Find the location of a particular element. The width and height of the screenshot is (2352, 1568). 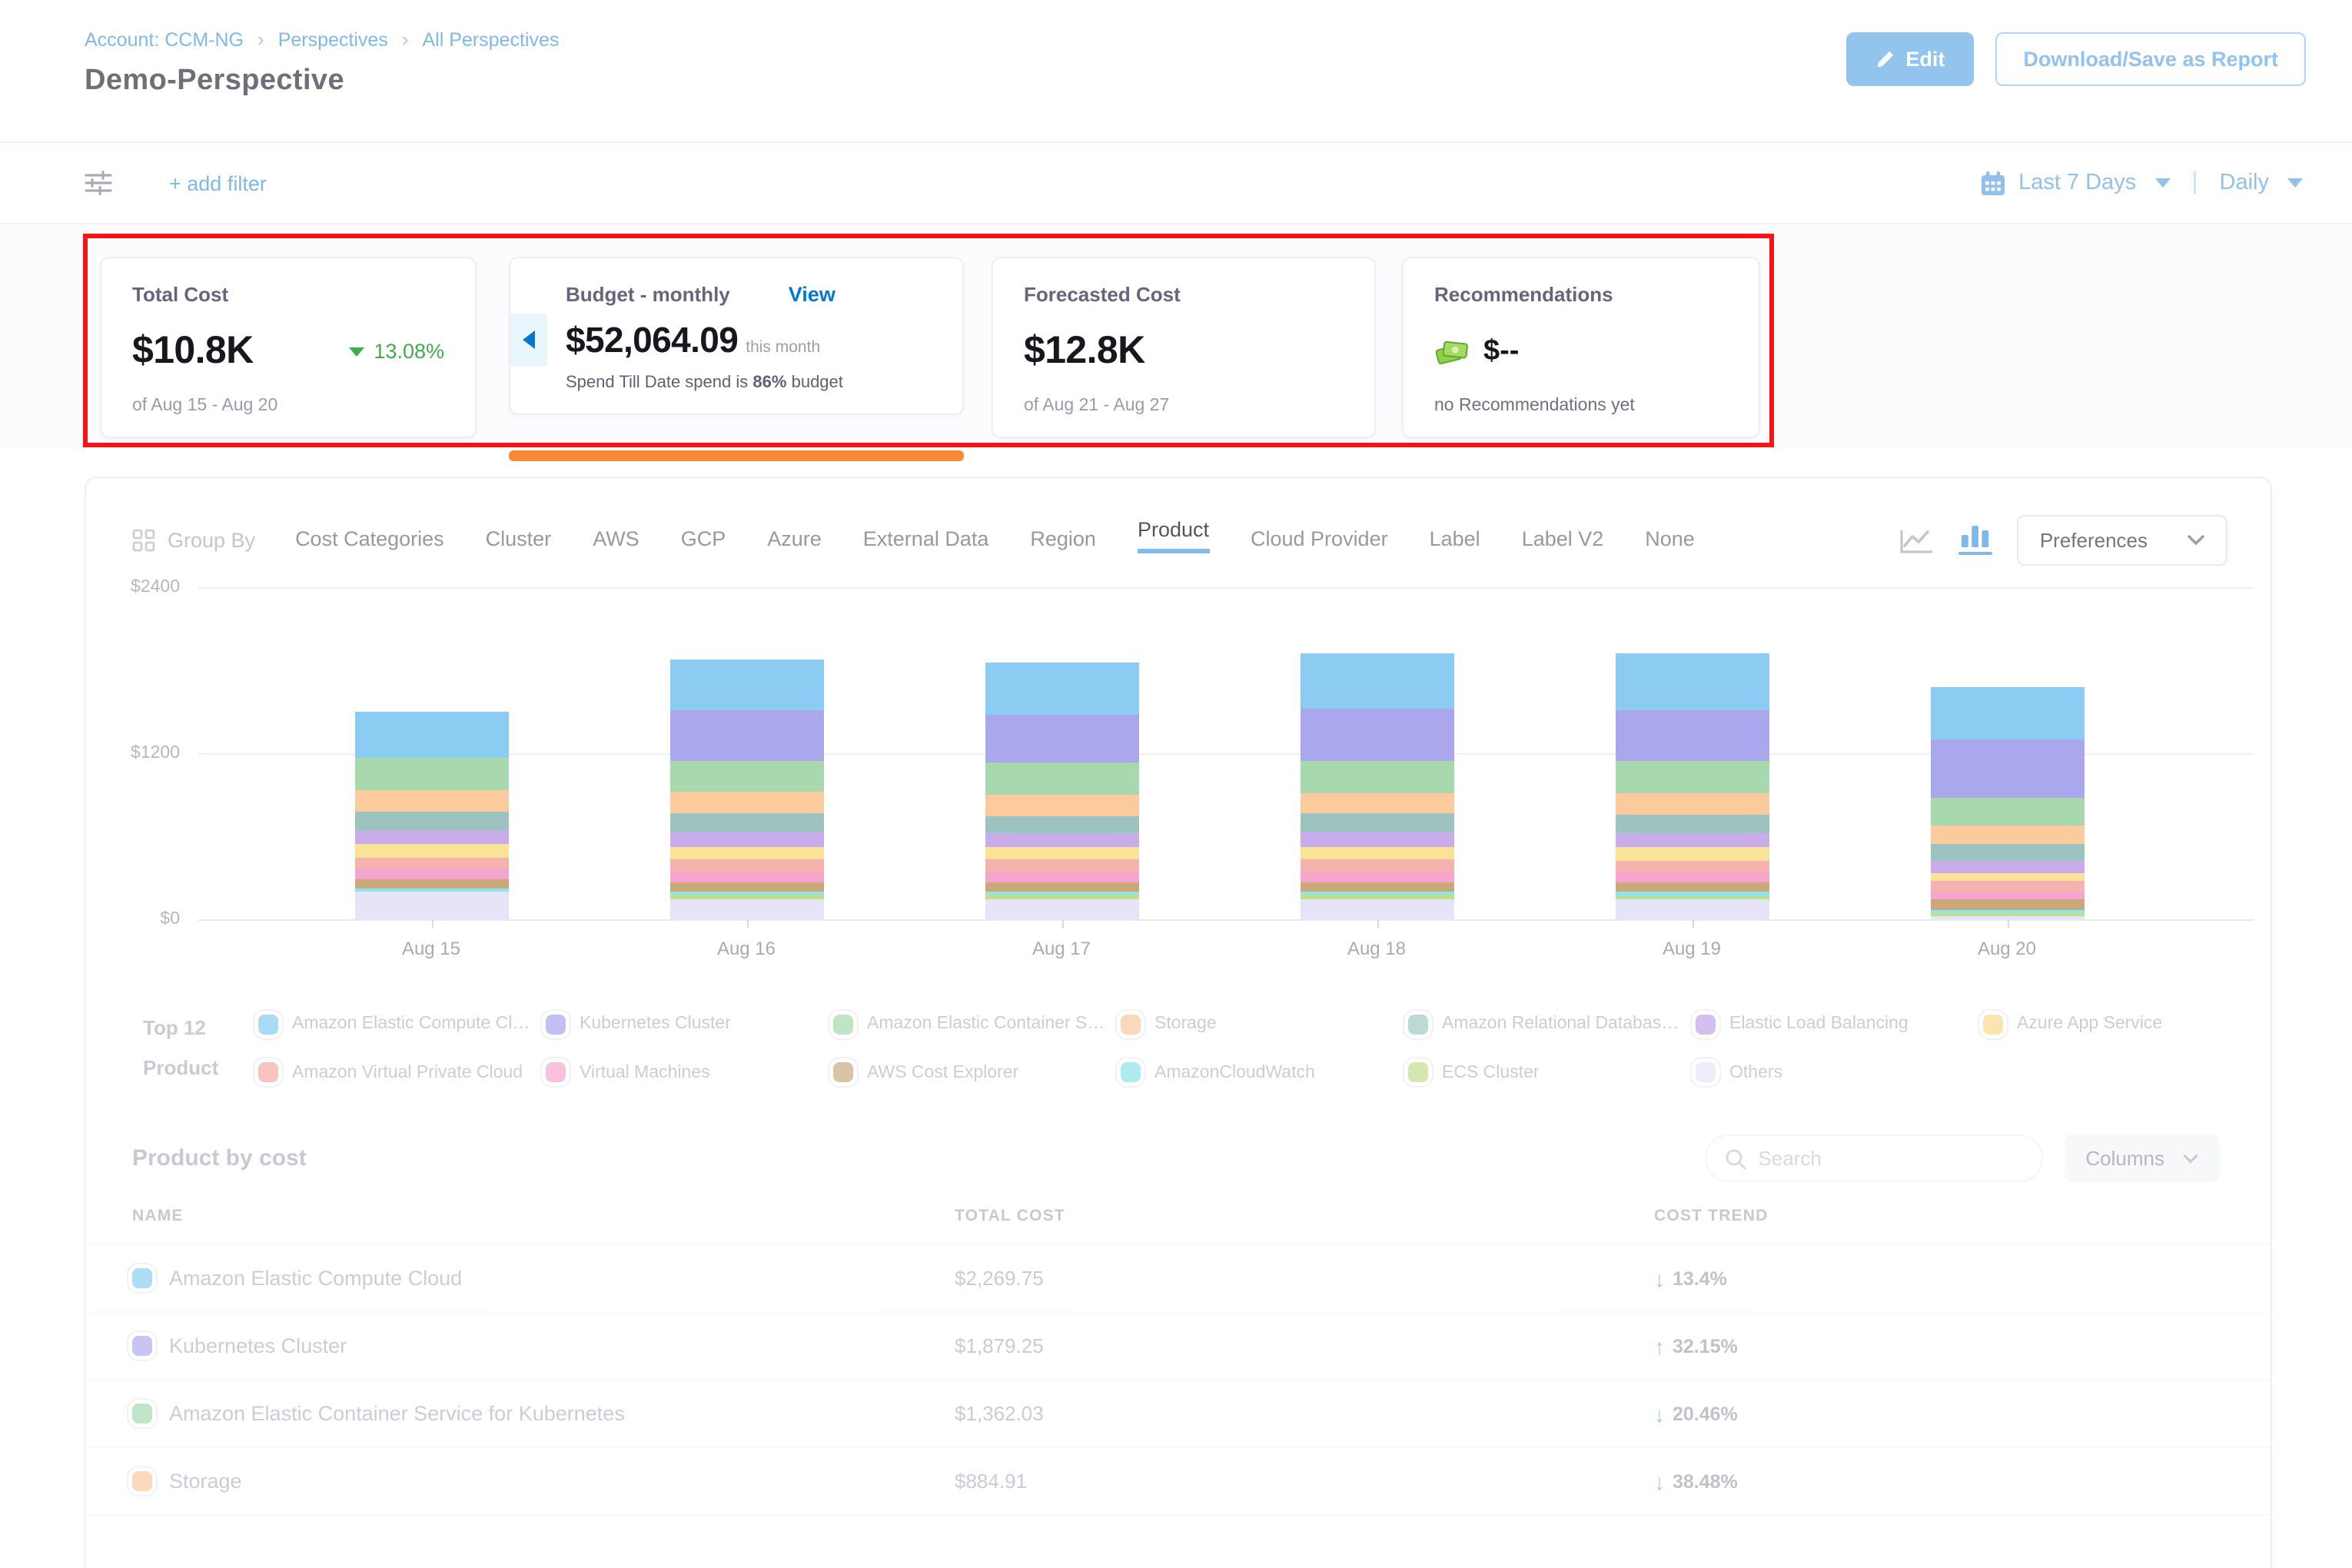

breadcrumb-account: Account: CCM-NG is located at coordinates (164, 39).